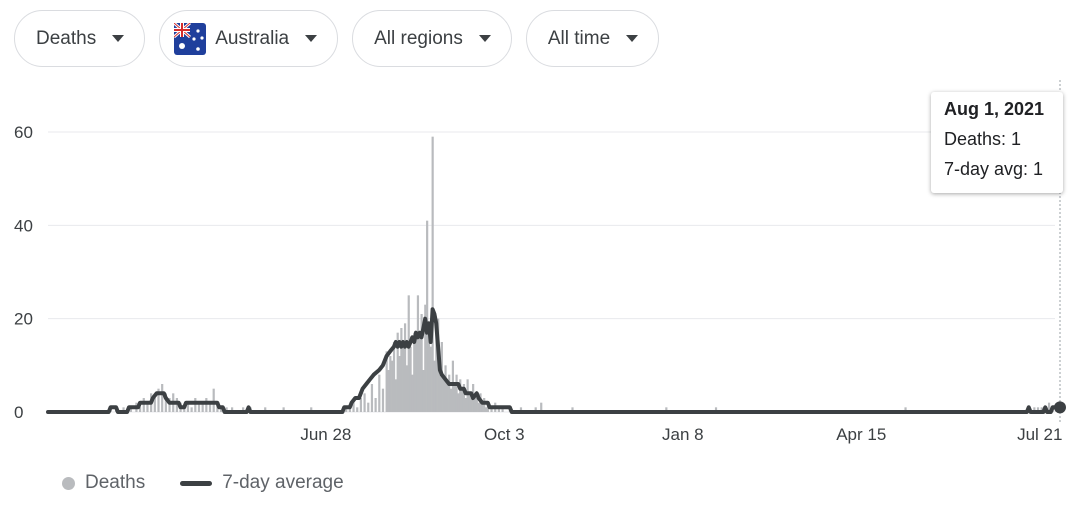 This screenshot has width=1085, height=508. What do you see at coordinates (252, 38) in the screenshot?
I see `country-dropdown-label: Australia` at bounding box center [252, 38].